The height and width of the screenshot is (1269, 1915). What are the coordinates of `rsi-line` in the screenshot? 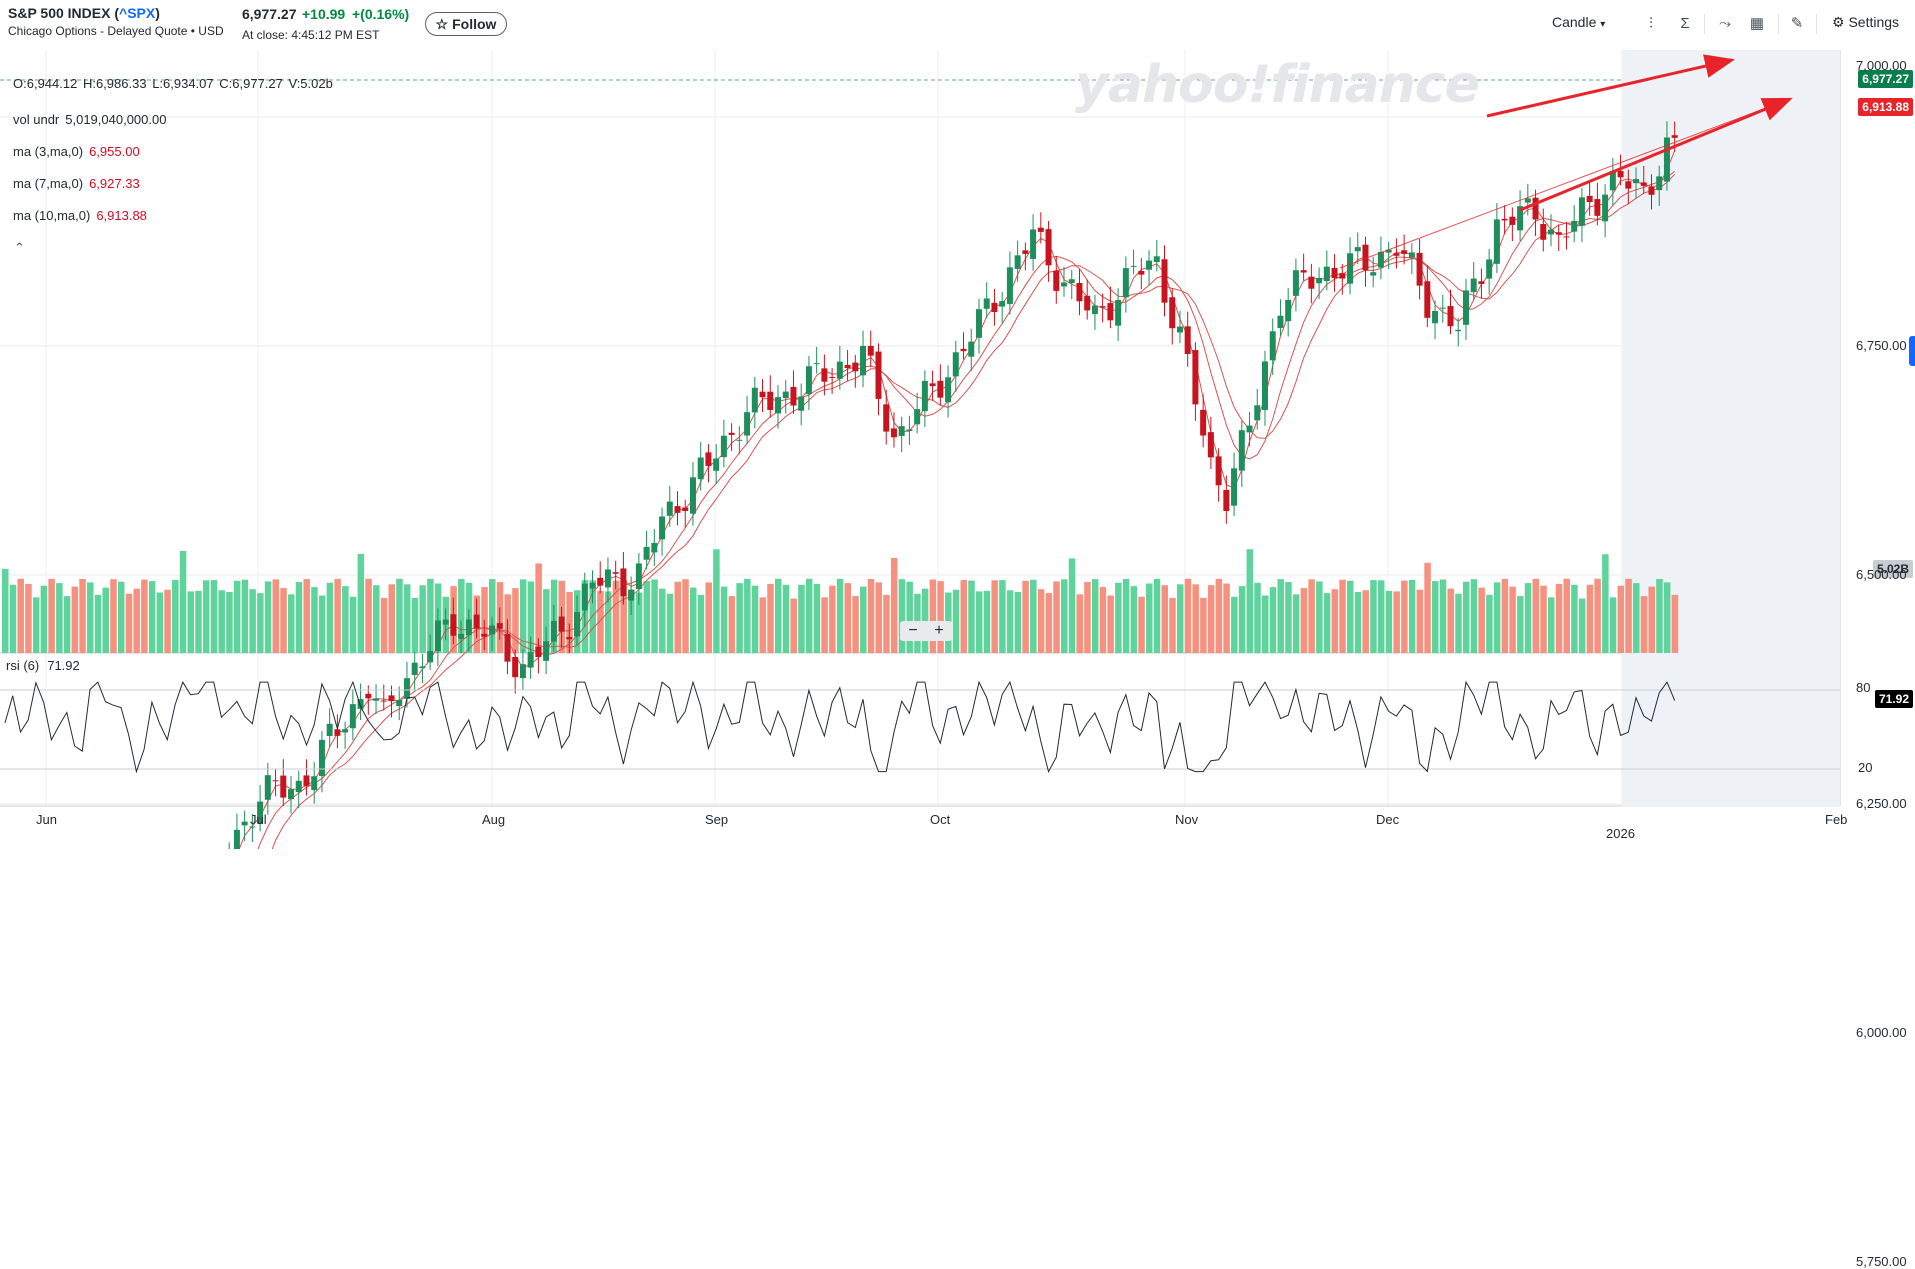 It's located at (840, 727).